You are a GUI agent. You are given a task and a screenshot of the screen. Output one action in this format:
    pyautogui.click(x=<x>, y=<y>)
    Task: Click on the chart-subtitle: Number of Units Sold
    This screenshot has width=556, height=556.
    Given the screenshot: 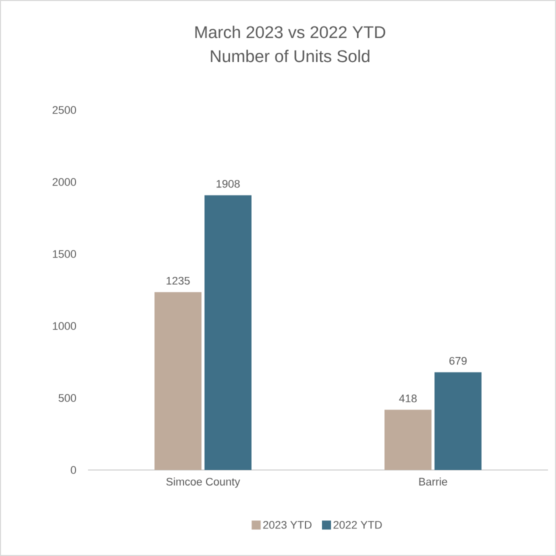 What is the action you would take?
    pyautogui.click(x=290, y=56)
    